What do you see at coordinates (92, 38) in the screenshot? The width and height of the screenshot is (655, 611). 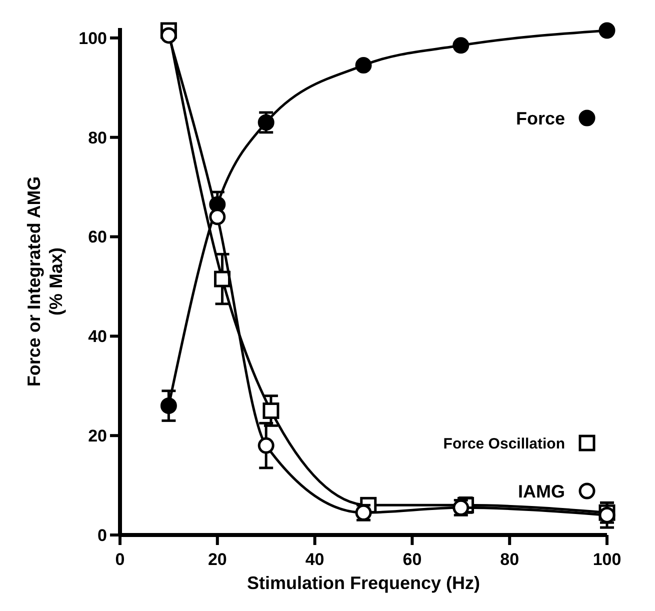 I see `y-tick-label: 100` at bounding box center [92, 38].